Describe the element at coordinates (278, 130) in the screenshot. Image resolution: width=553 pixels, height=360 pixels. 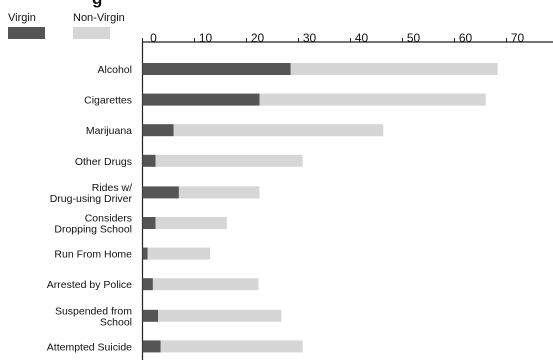
I see `bar-marijuana-non-virgin` at that location.